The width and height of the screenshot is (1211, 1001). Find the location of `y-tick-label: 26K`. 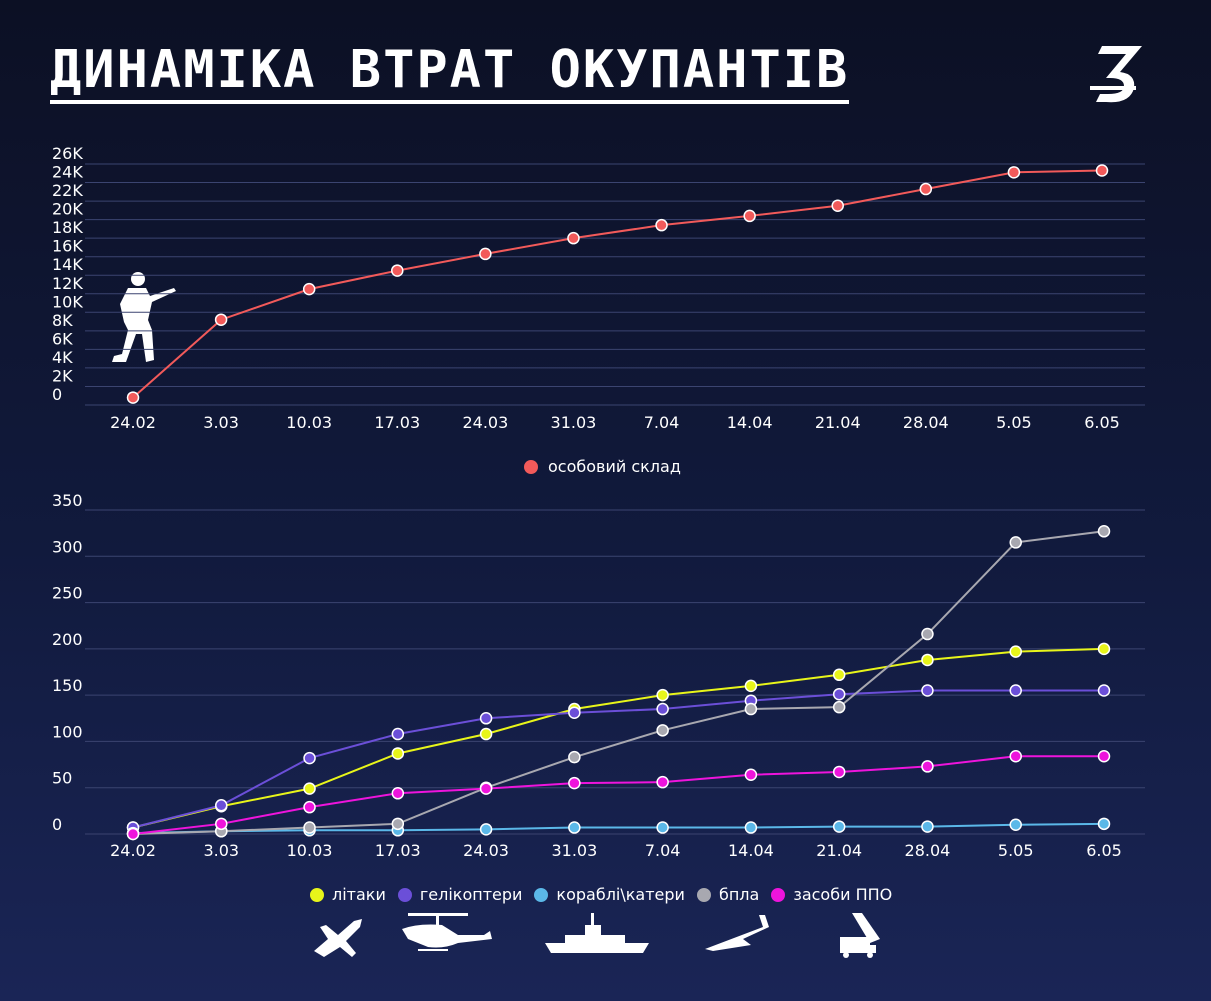

y-tick-label: 26K is located at coordinates (67, 153).